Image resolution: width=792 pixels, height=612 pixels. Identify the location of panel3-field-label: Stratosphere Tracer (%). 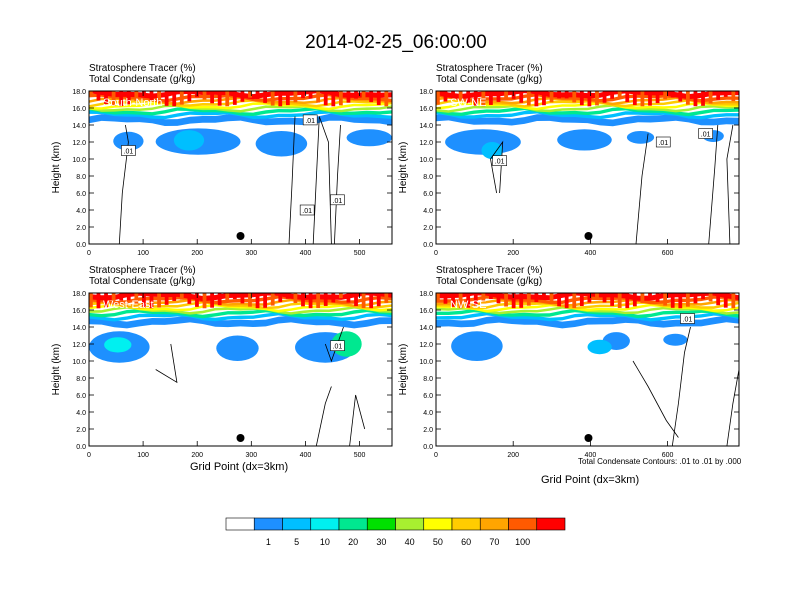
(142, 270).